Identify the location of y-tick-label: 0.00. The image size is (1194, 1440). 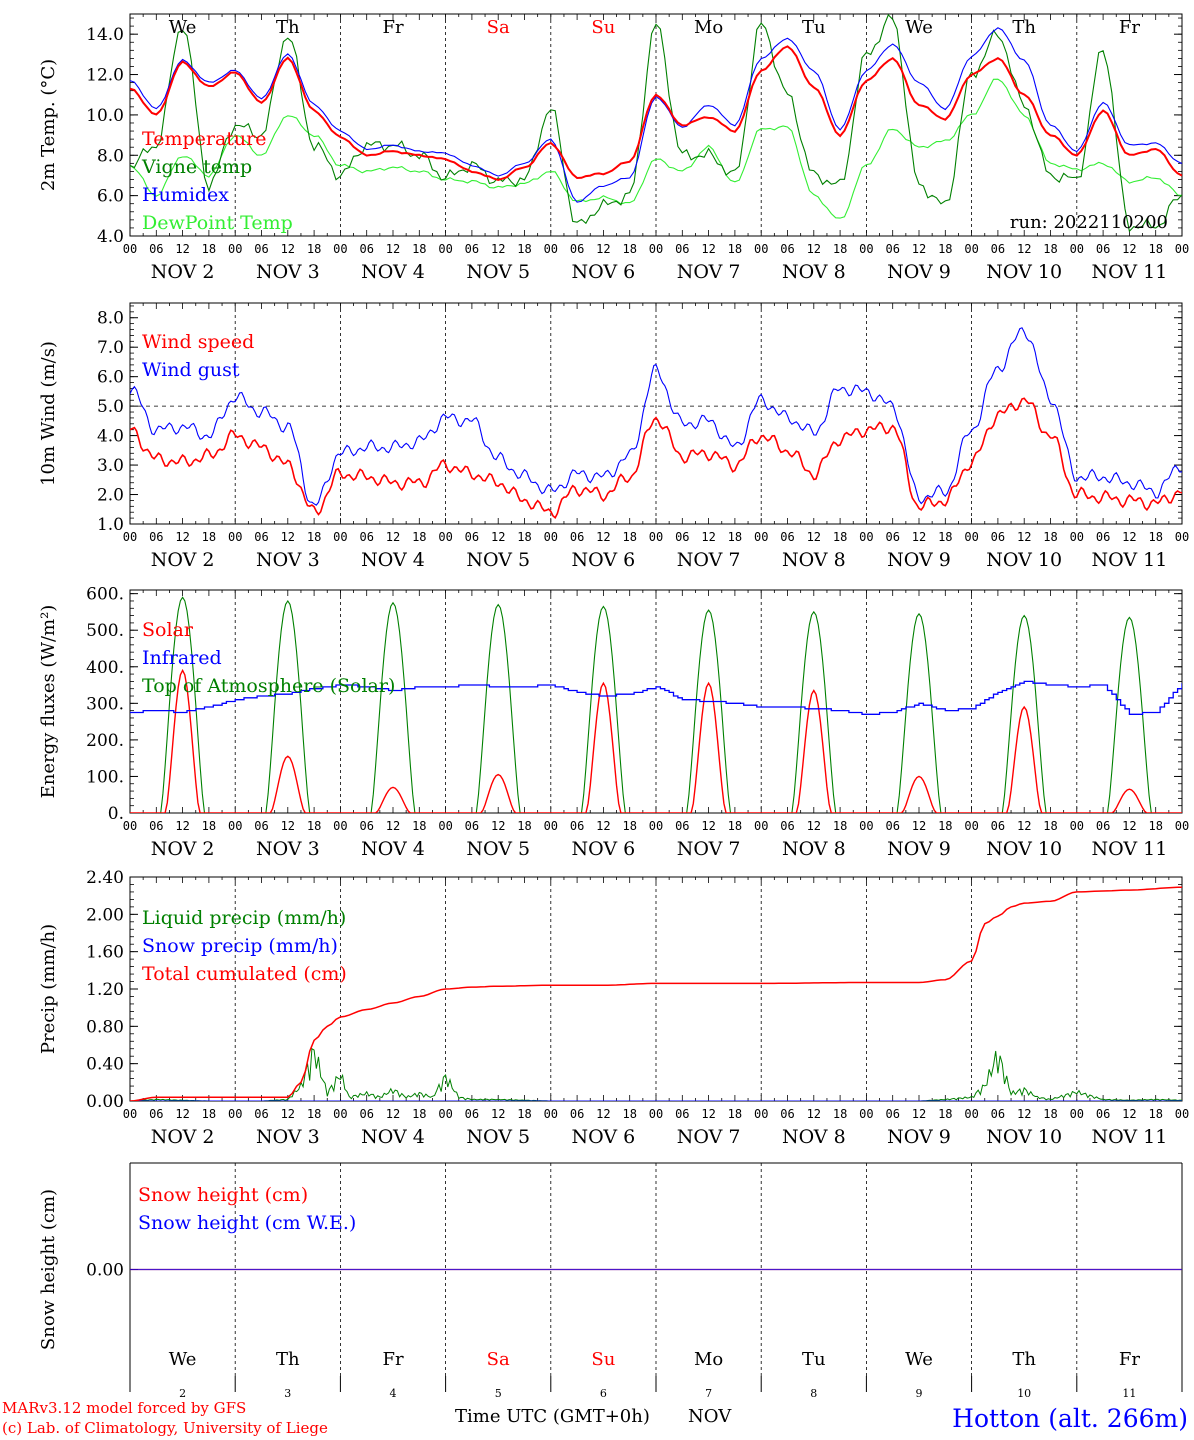
(105, 1271).